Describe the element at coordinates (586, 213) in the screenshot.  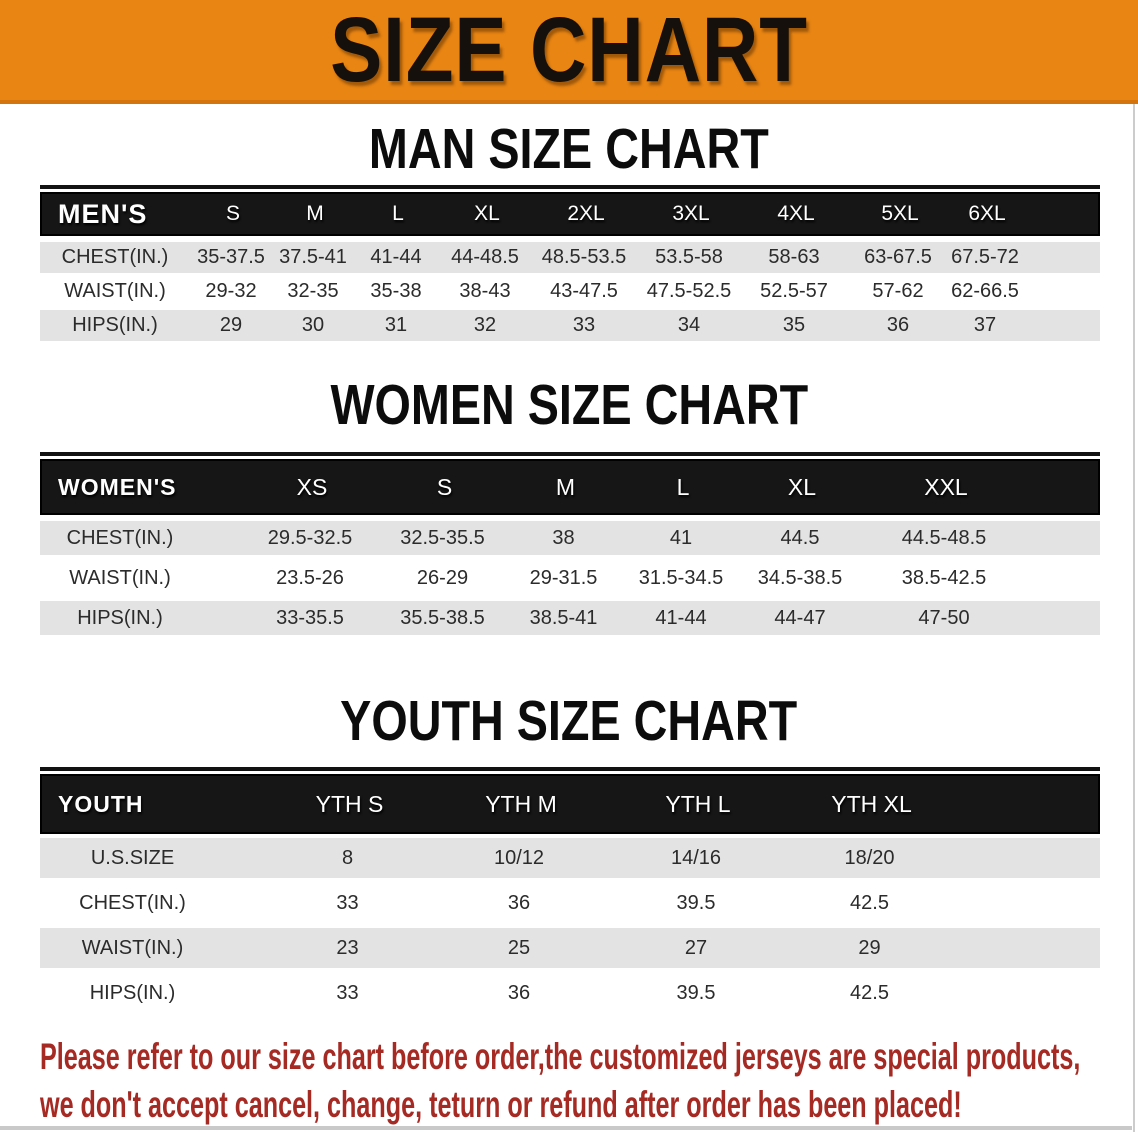
I see `column-header: 2XL` at that location.